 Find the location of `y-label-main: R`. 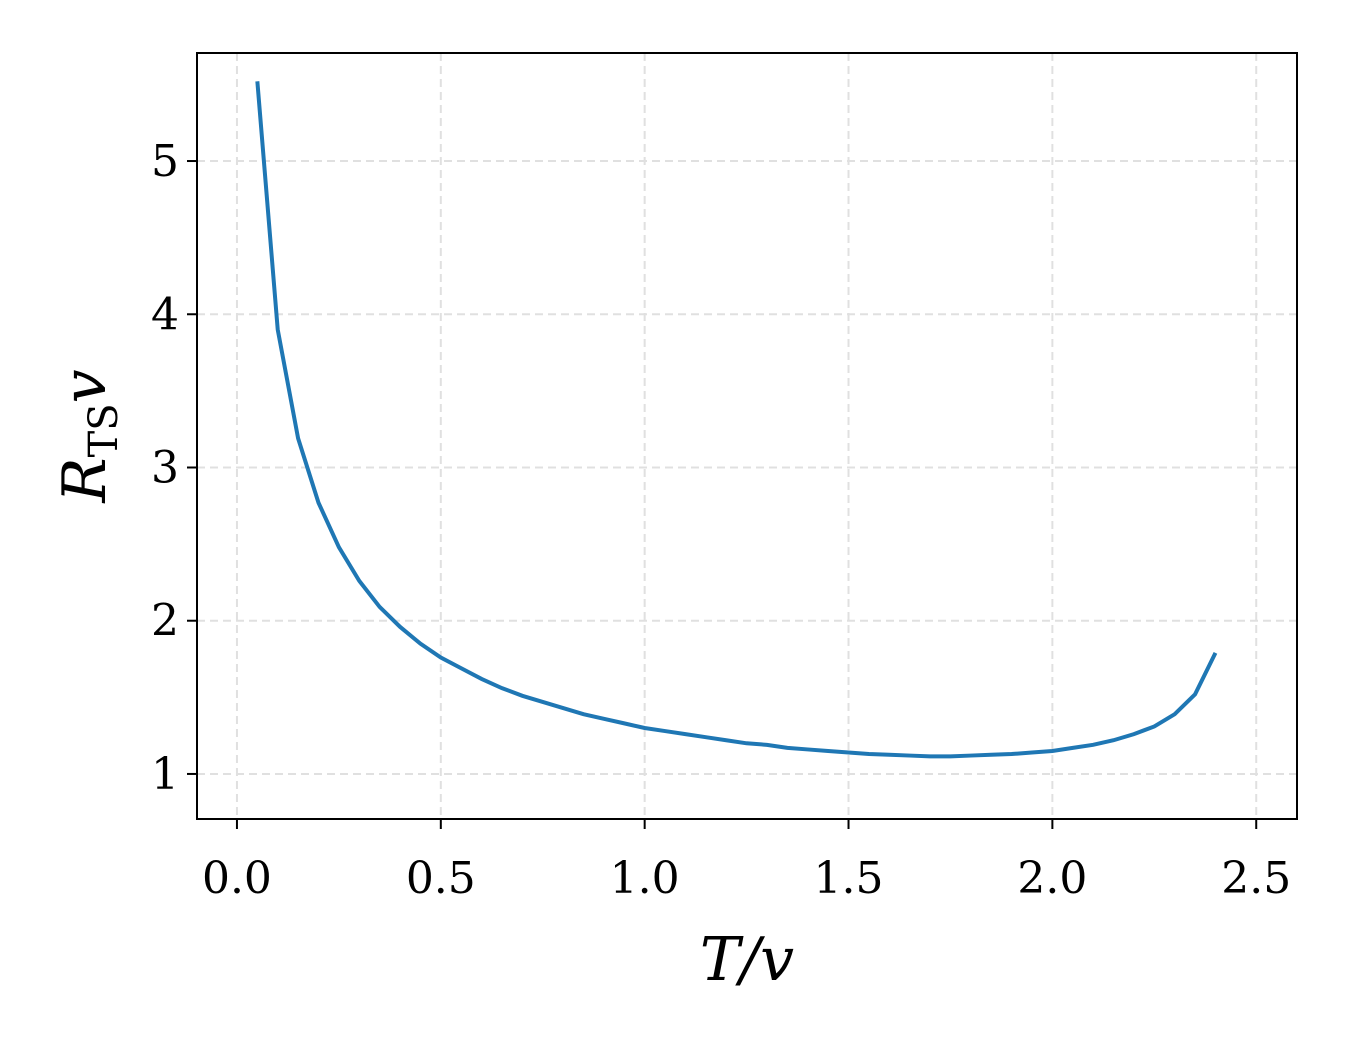

y-label-main: R is located at coordinates (85, 480).